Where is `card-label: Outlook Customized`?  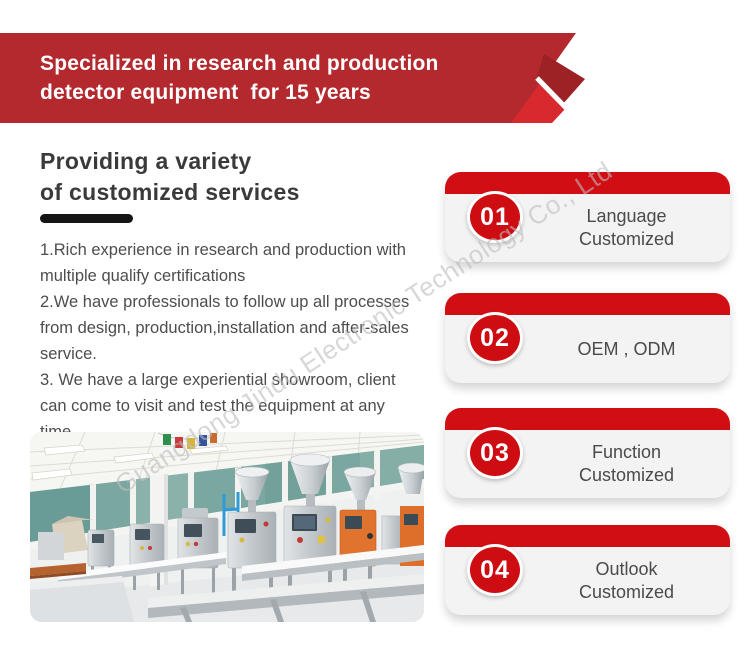 card-label: Outlook Customized is located at coordinates (626, 580).